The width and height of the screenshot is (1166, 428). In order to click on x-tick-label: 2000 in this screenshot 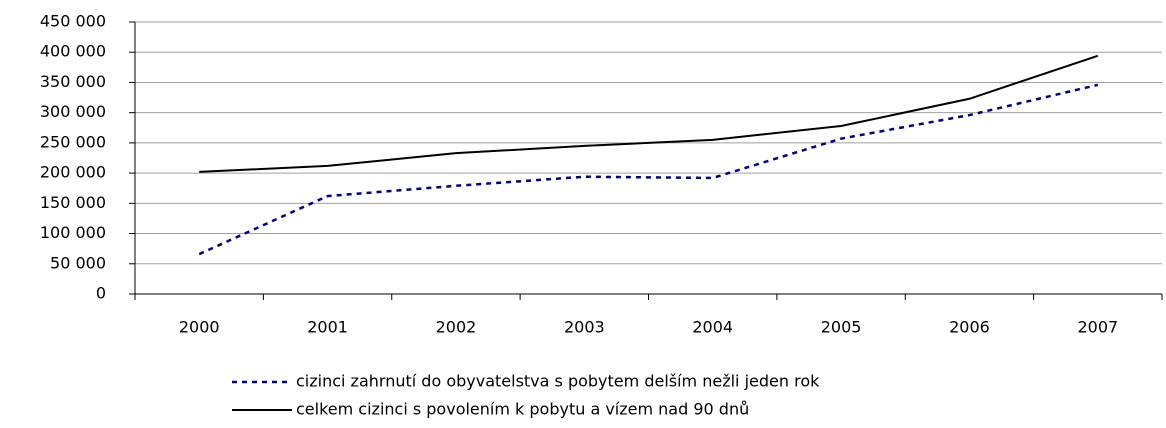, I will do `click(199, 327)`.